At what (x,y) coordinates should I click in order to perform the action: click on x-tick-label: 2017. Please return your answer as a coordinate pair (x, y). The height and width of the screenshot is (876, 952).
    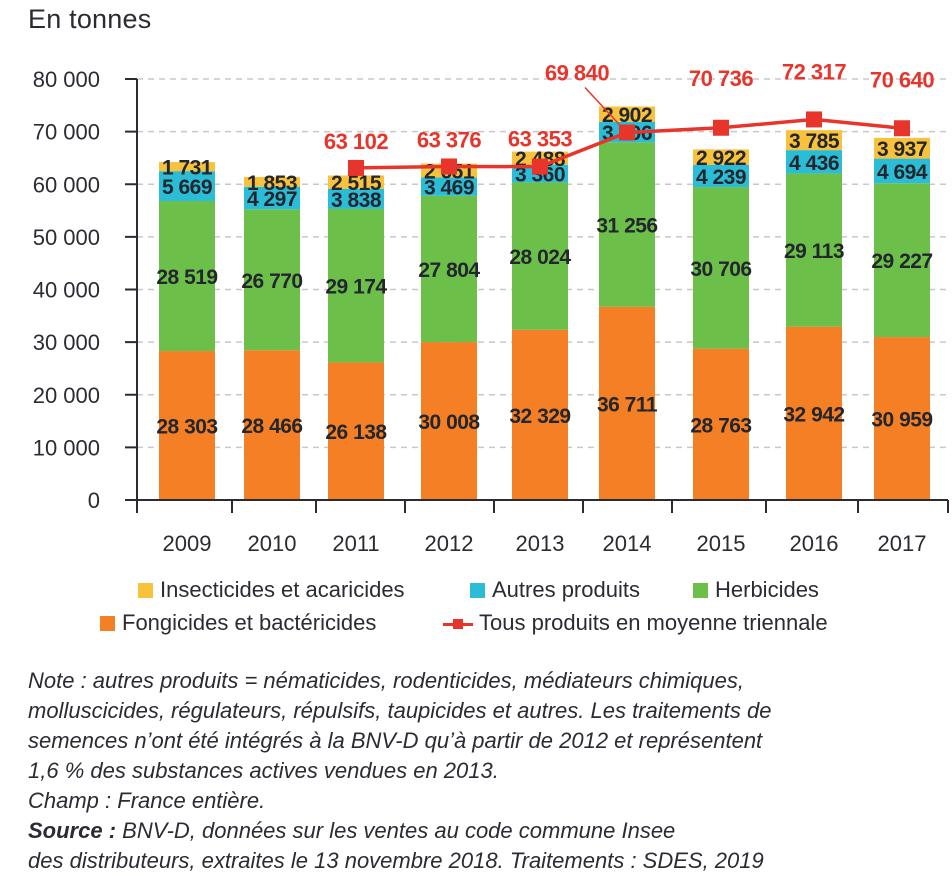
    Looking at the image, I should click on (902, 543).